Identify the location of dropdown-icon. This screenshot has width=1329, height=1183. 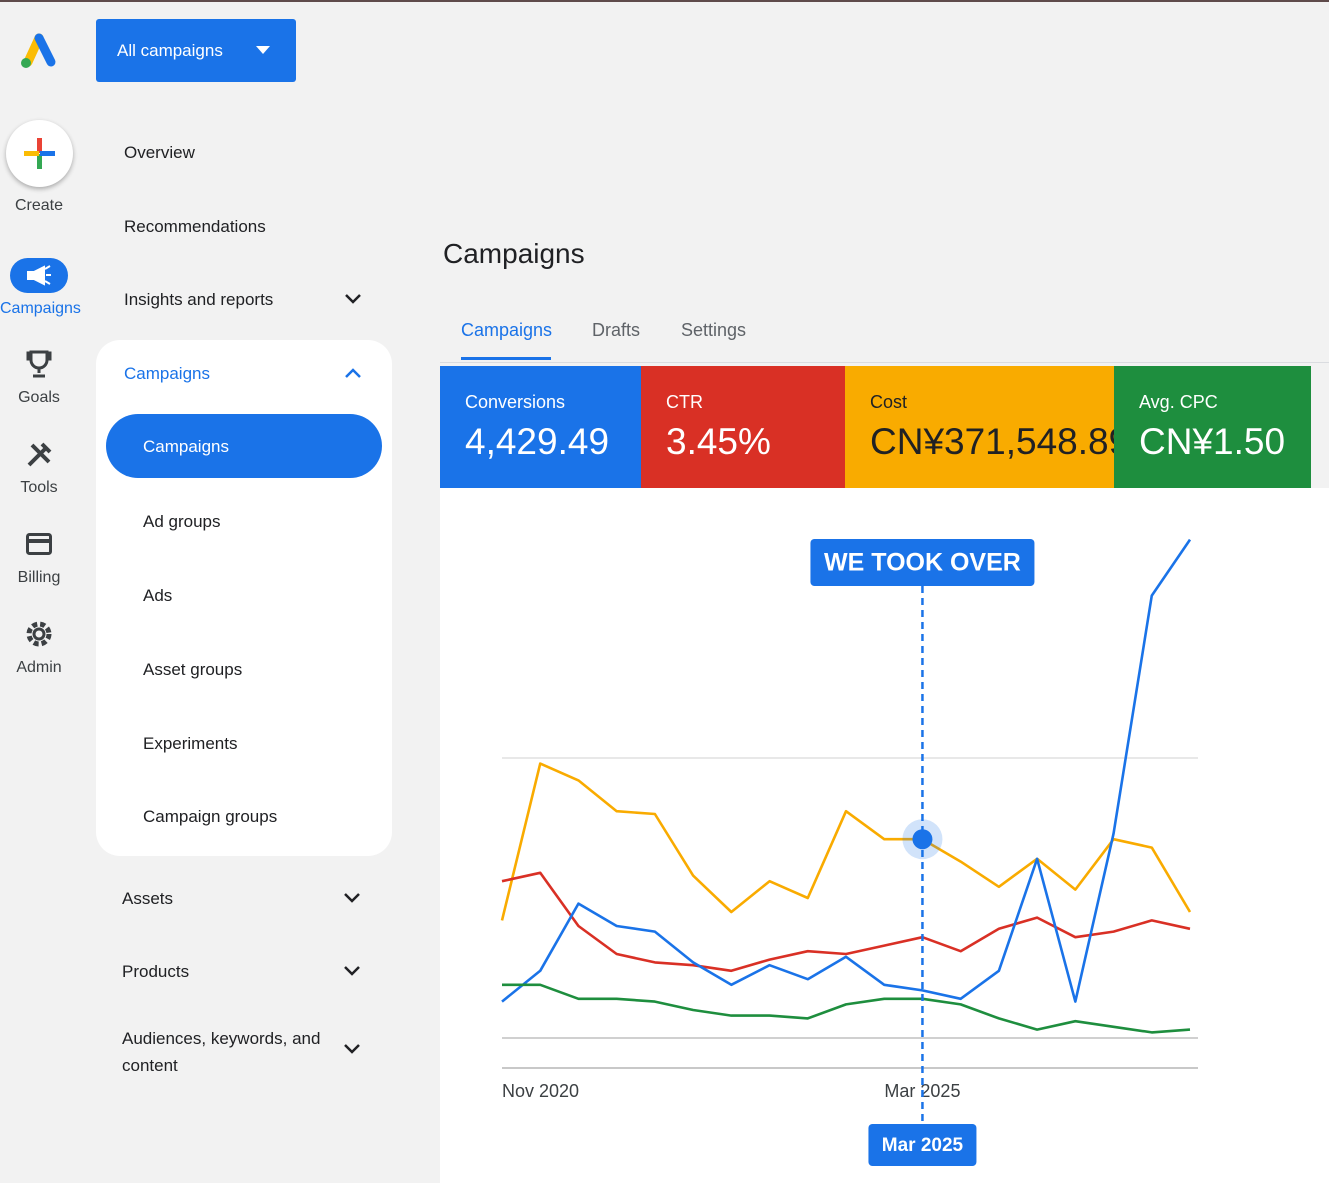
(263, 50).